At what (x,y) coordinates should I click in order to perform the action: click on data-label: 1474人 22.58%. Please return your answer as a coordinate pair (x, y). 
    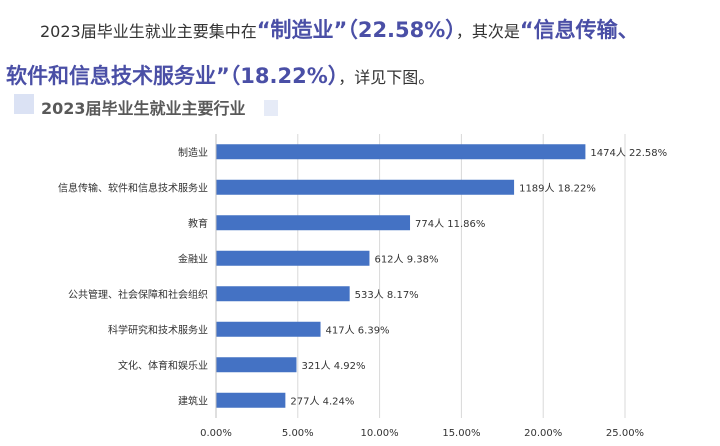
    Looking at the image, I should click on (628, 153).